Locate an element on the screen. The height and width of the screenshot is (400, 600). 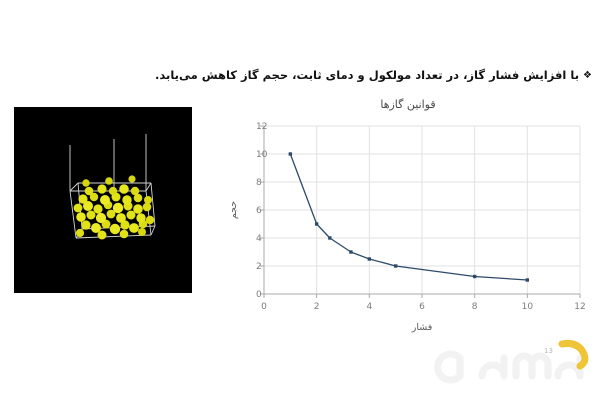
chart-data-markers is located at coordinates (409, 217).